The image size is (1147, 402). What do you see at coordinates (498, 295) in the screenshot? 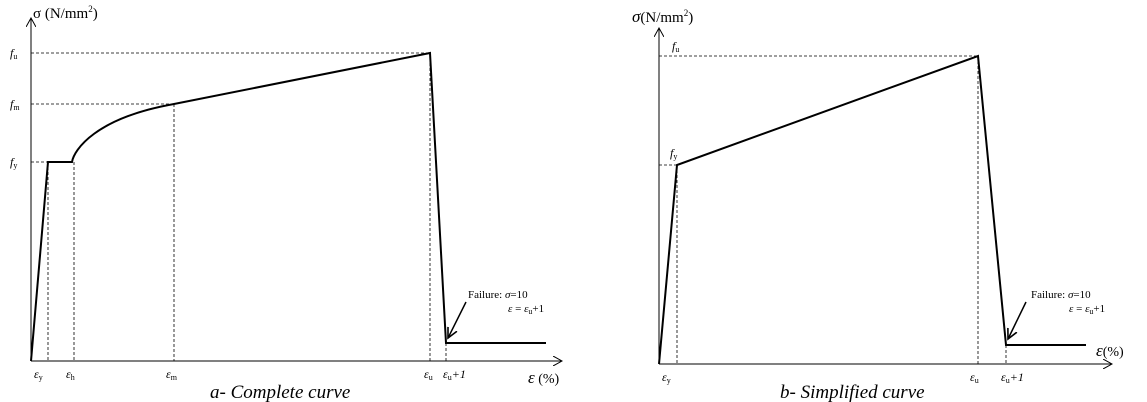
I see `left-failure-line-1: Failure: σ=10` at bounding box center [498, 295].